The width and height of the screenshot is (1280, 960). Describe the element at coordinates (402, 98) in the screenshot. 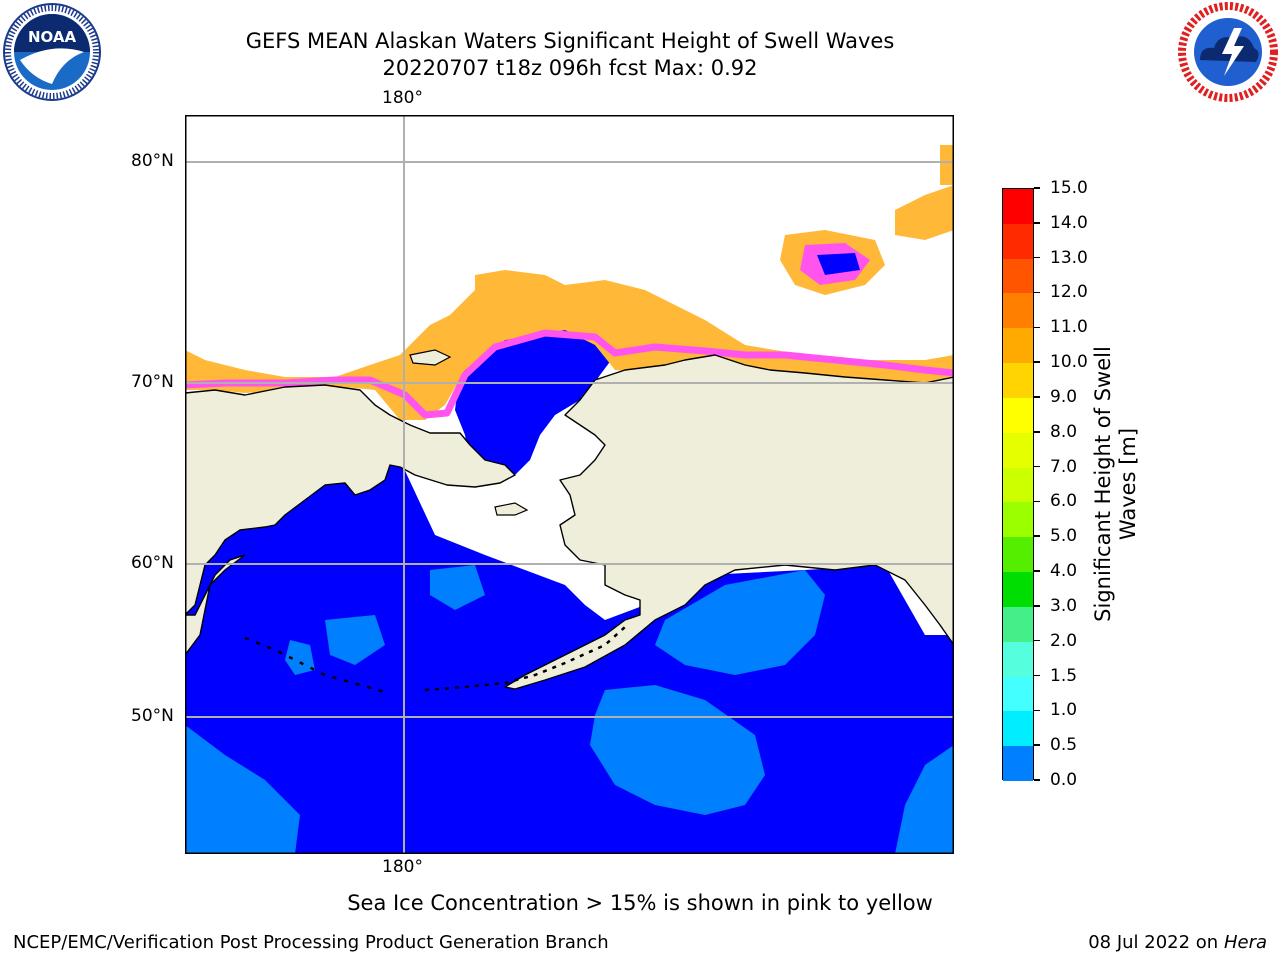

I see `lon-label-top: 180°` at that location.